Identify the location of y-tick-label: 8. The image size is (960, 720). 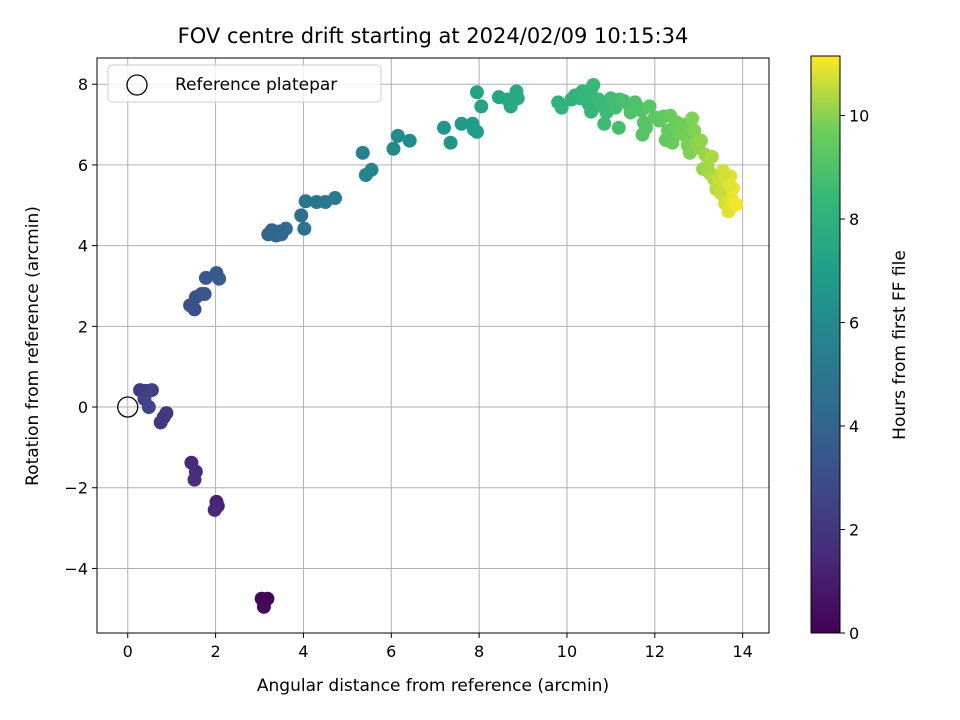
(83, 84).